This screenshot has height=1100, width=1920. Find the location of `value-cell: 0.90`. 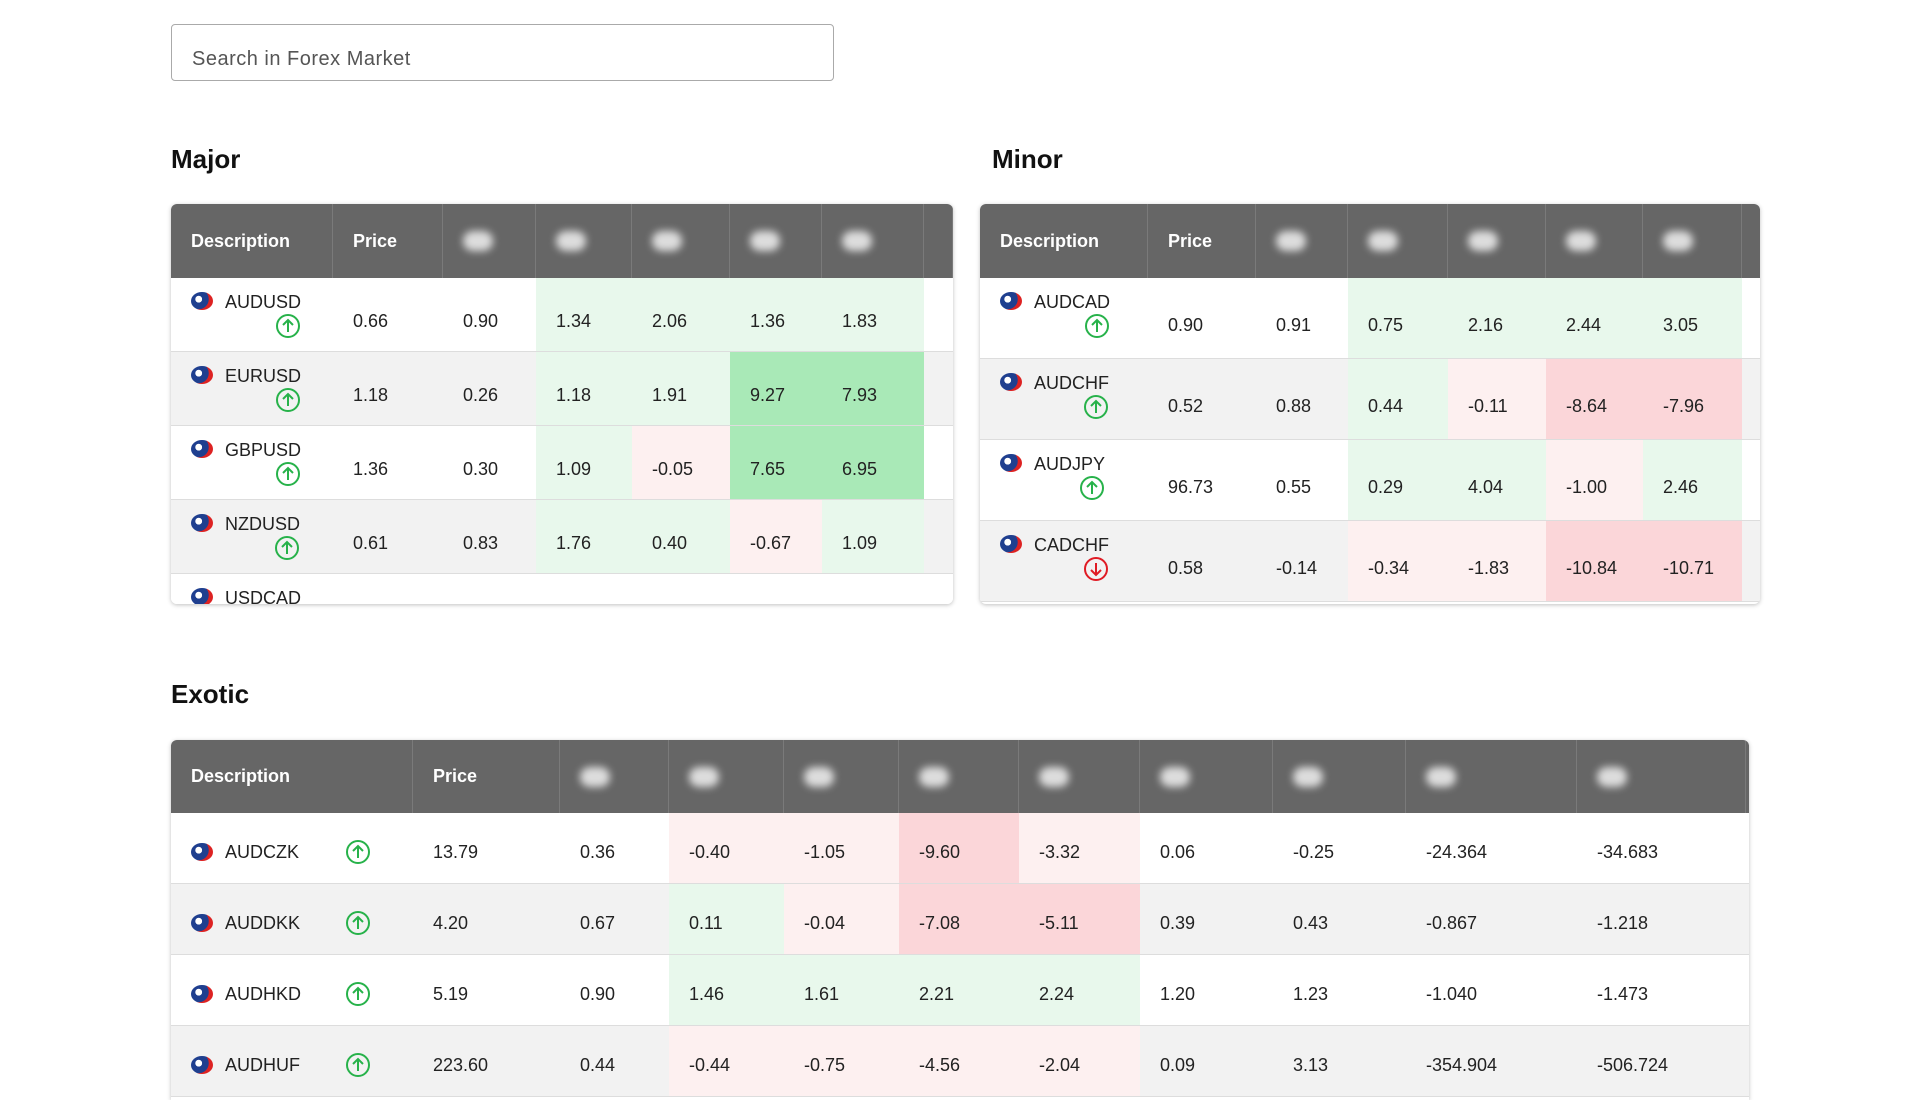

value-cell: 0.90 is located at coordinates (481, 321).